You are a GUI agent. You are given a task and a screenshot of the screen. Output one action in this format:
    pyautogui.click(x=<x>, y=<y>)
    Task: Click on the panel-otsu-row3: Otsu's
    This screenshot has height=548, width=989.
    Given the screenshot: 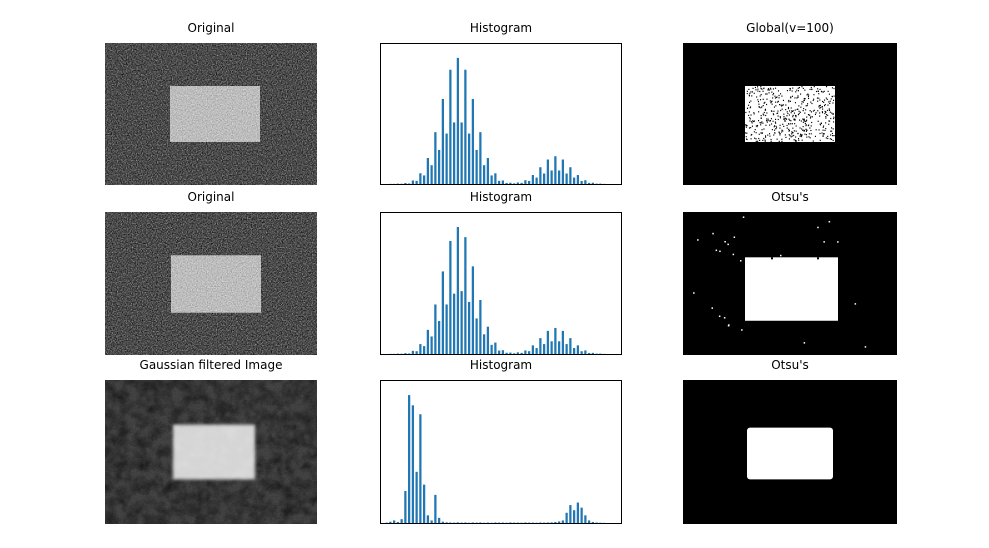 What is the action you would take?
    pyautogui.click(x=790, y=440)
    